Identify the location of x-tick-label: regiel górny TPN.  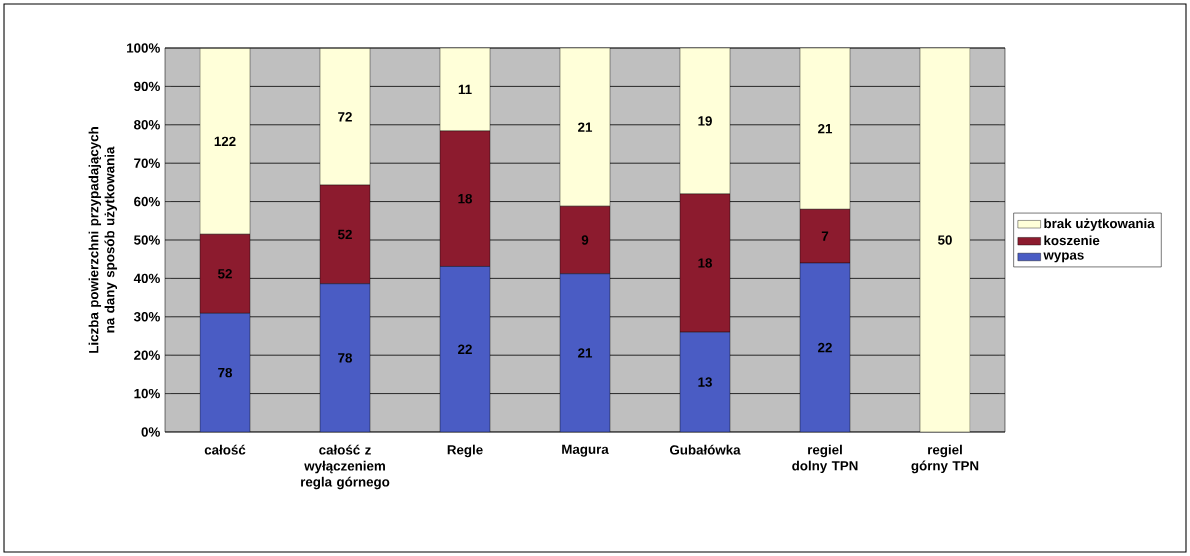
(945, 459).